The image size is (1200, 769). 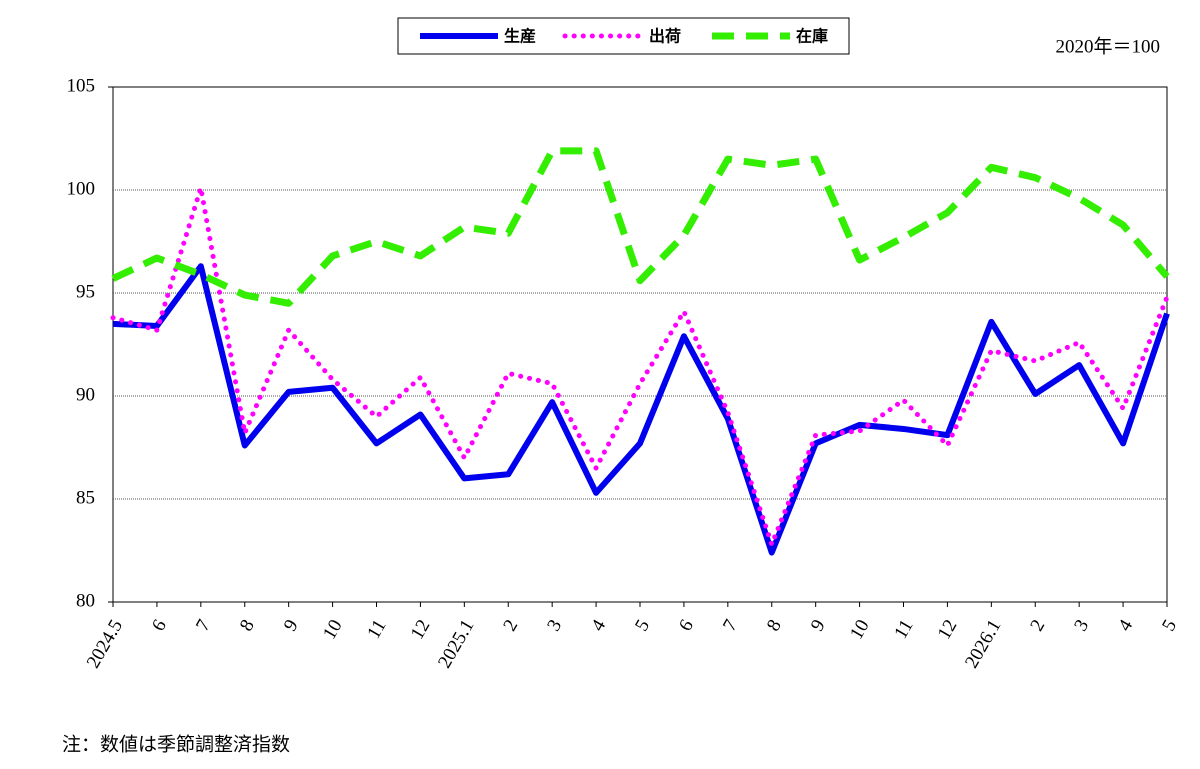 I want to click on y-tick-label: 100, so click(x=81, y=188).